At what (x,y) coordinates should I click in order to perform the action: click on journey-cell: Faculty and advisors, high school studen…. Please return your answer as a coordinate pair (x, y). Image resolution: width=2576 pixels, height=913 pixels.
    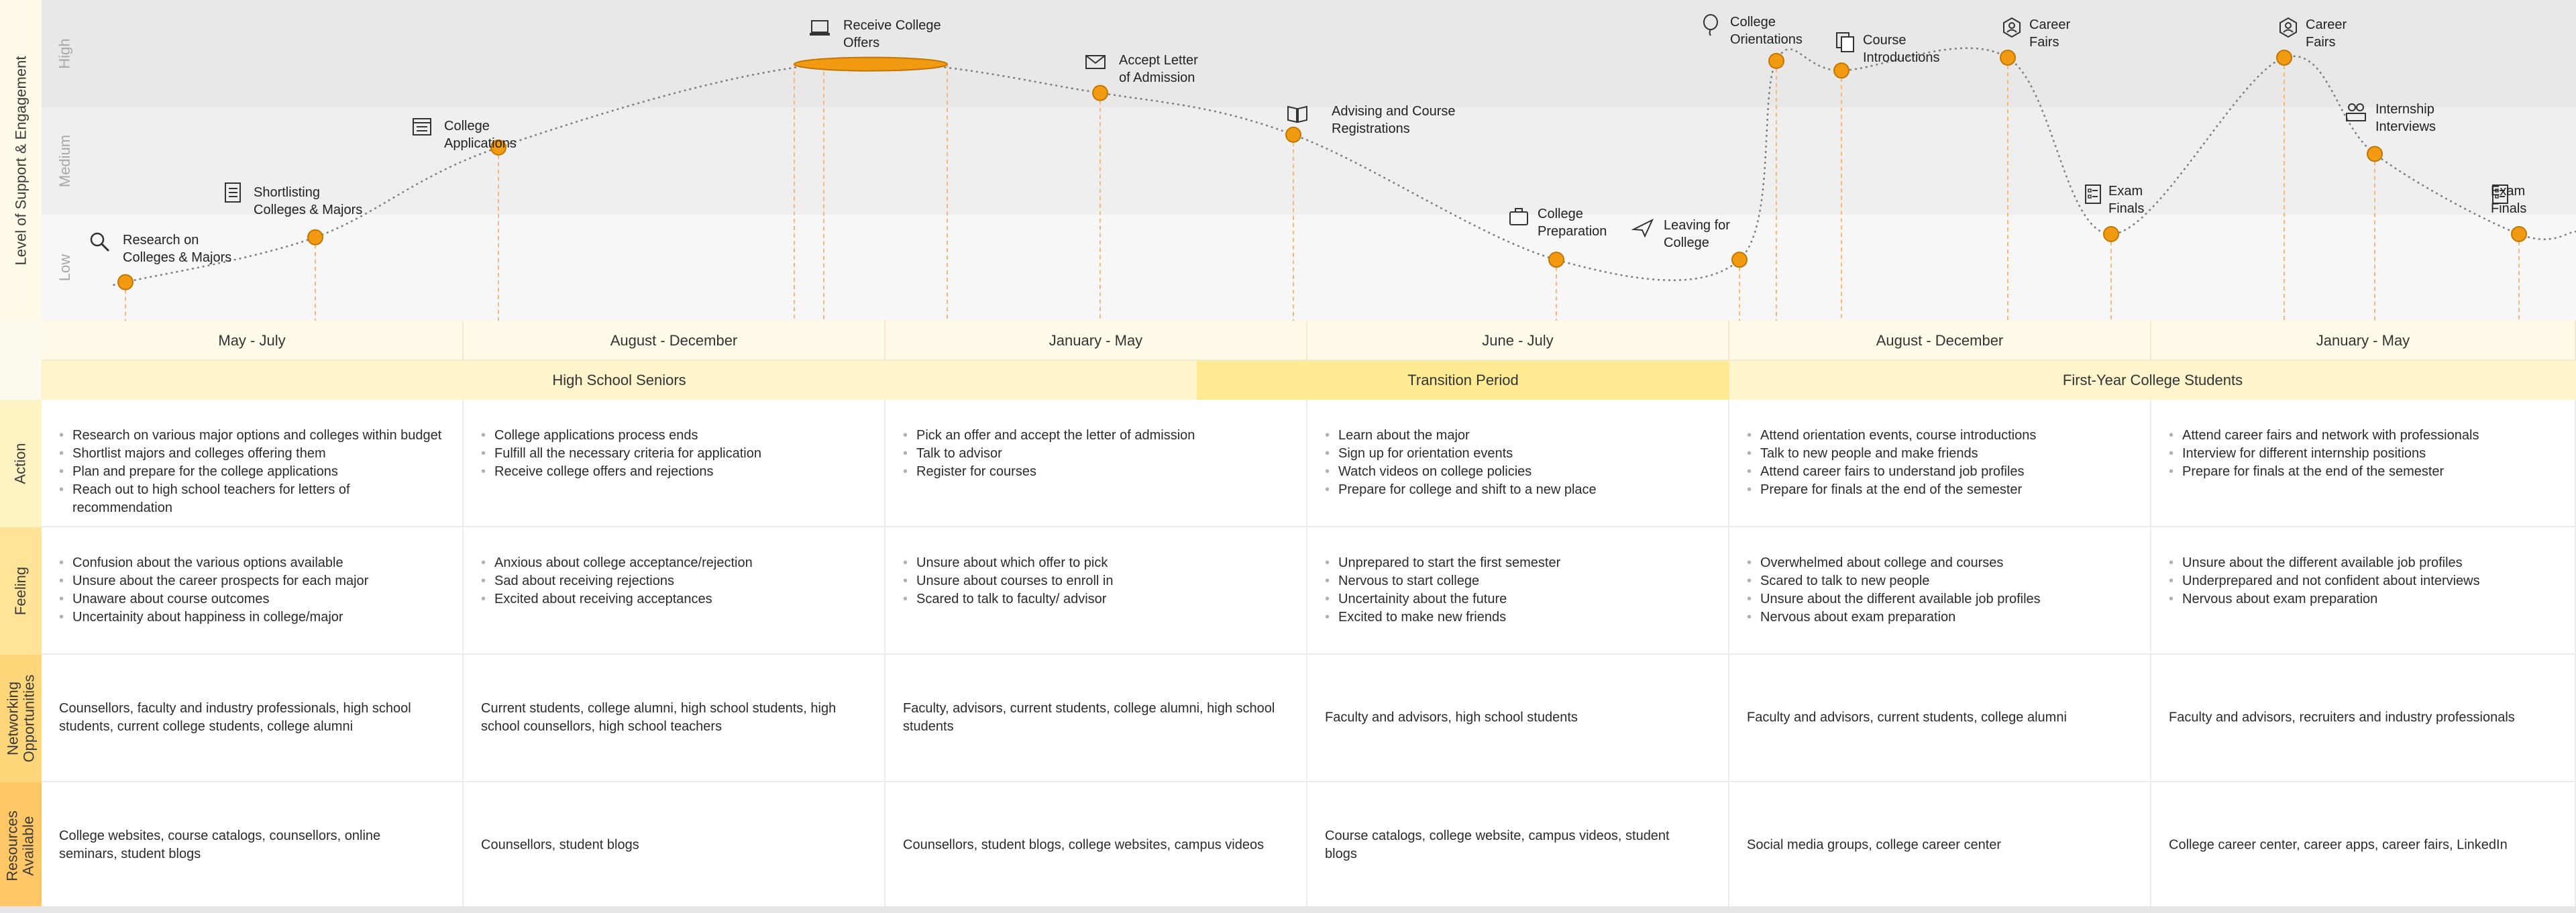
    Looking at the image, I should click on (1518, 719).